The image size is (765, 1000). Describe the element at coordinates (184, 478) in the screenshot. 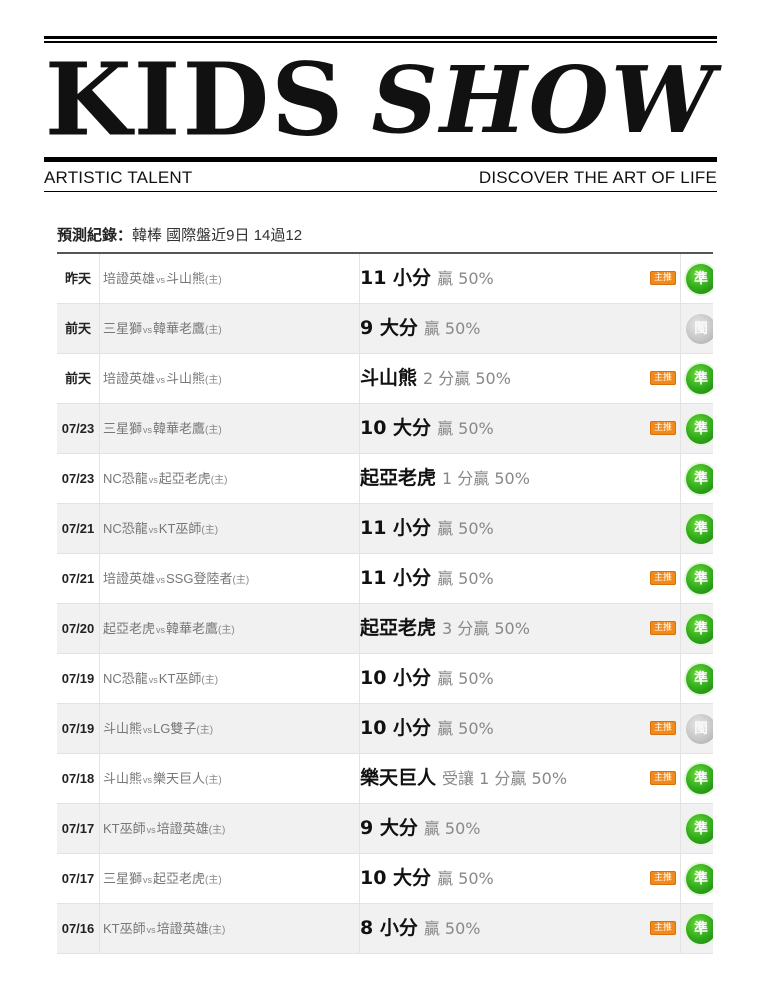

I see `team-home: 起亞老虎` at that location.